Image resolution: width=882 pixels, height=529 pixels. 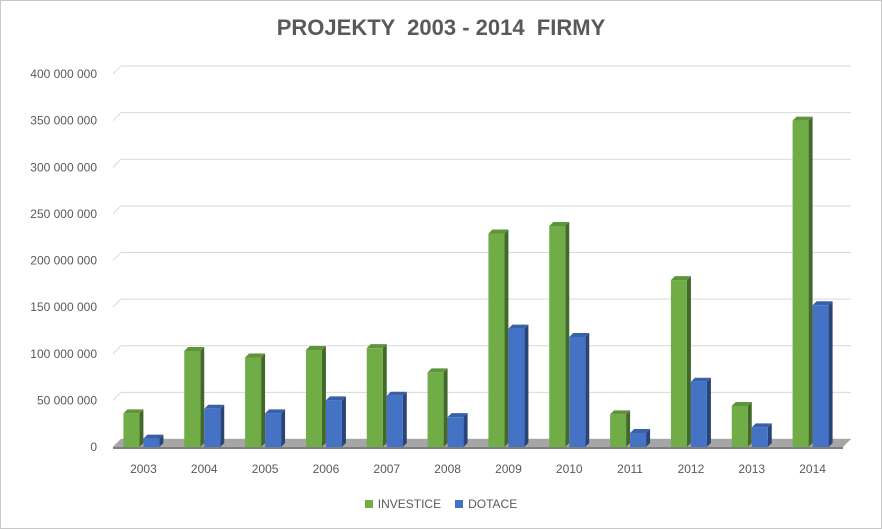 I want to click on bar-investice-2007, so click(x=376, y=395).